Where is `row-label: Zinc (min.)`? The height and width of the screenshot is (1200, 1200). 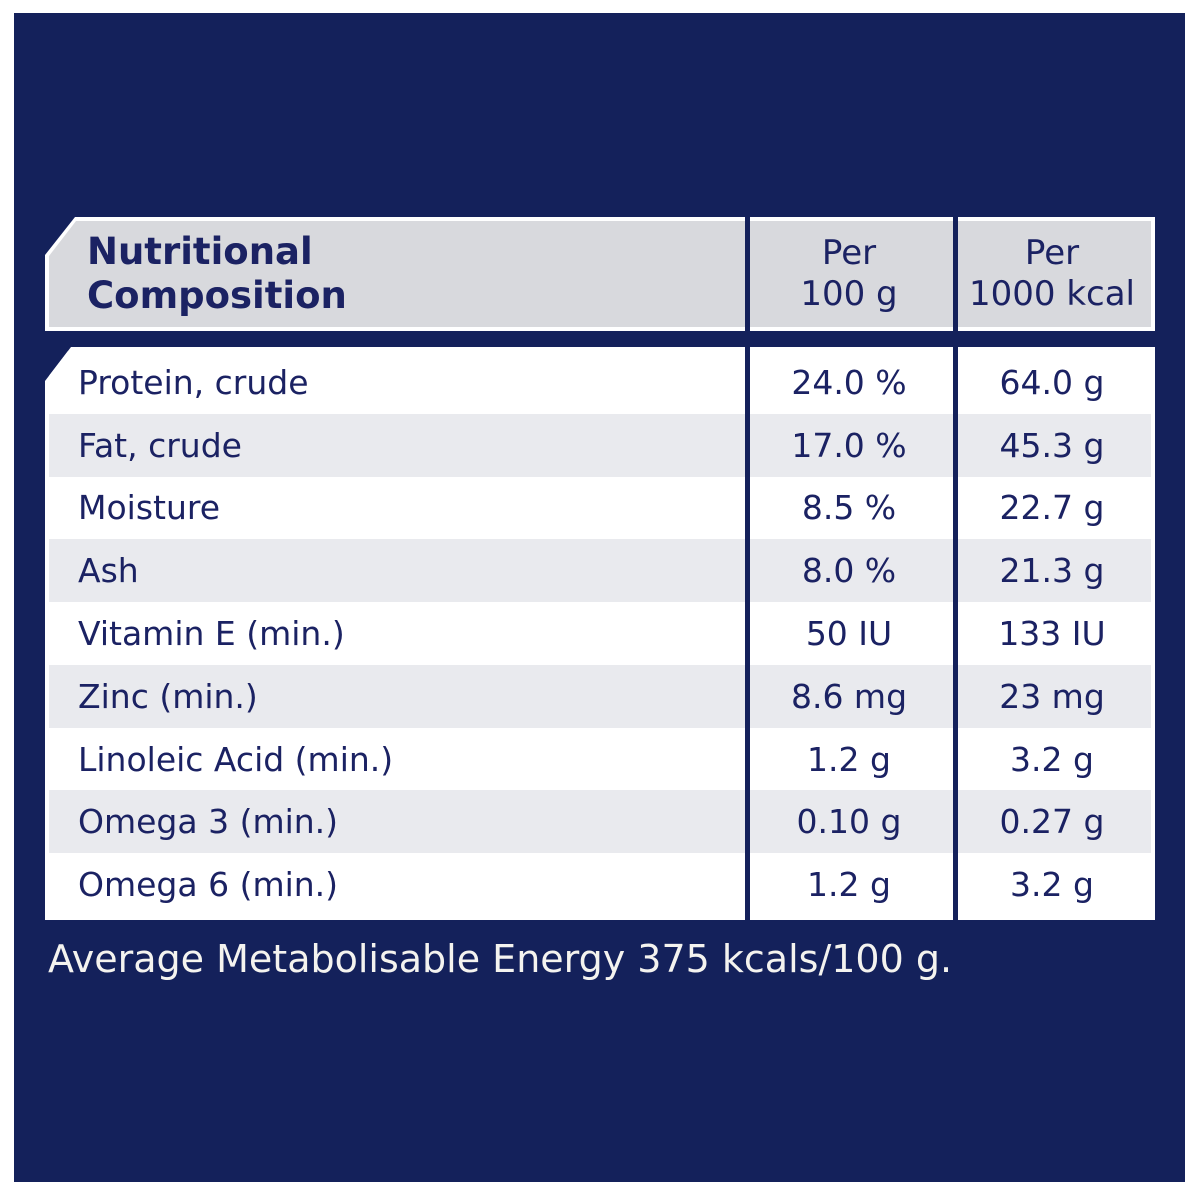 row-label: Zinc (min.) is located at coordinates (168, 696).